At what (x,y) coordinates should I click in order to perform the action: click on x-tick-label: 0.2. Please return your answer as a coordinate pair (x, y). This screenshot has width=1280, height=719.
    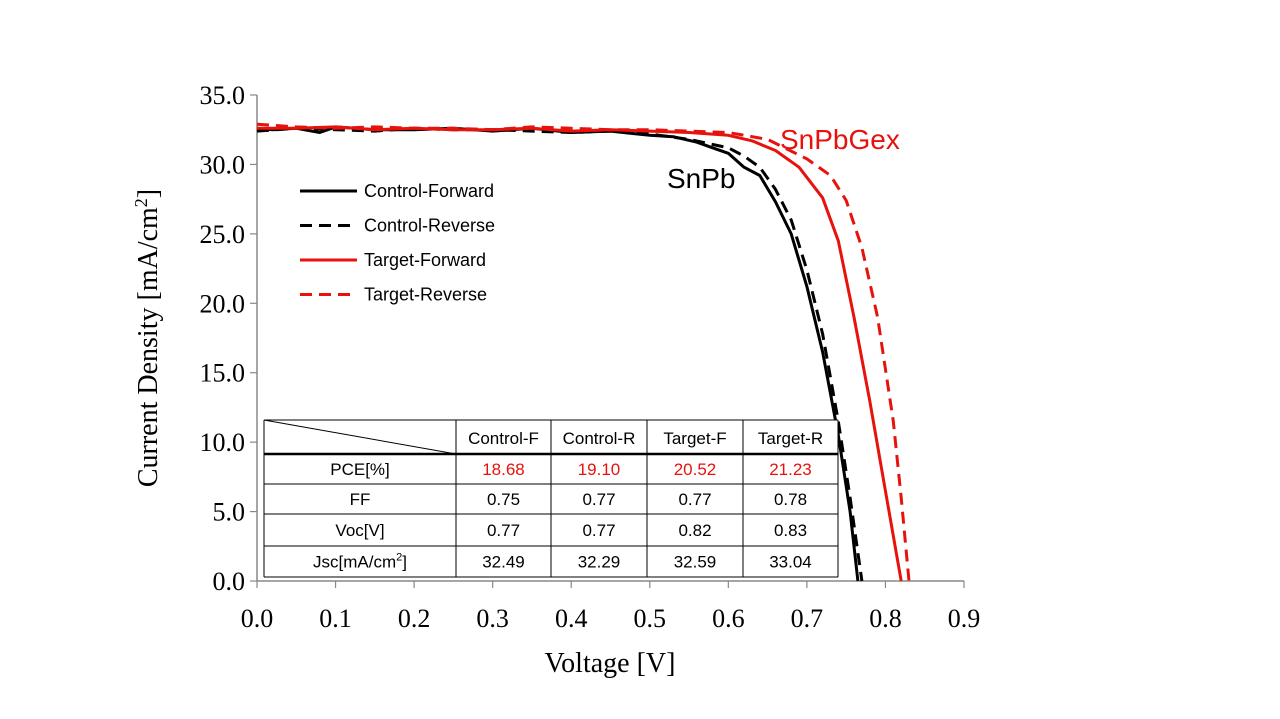
    Looking at the image, I should click on (414, 618).